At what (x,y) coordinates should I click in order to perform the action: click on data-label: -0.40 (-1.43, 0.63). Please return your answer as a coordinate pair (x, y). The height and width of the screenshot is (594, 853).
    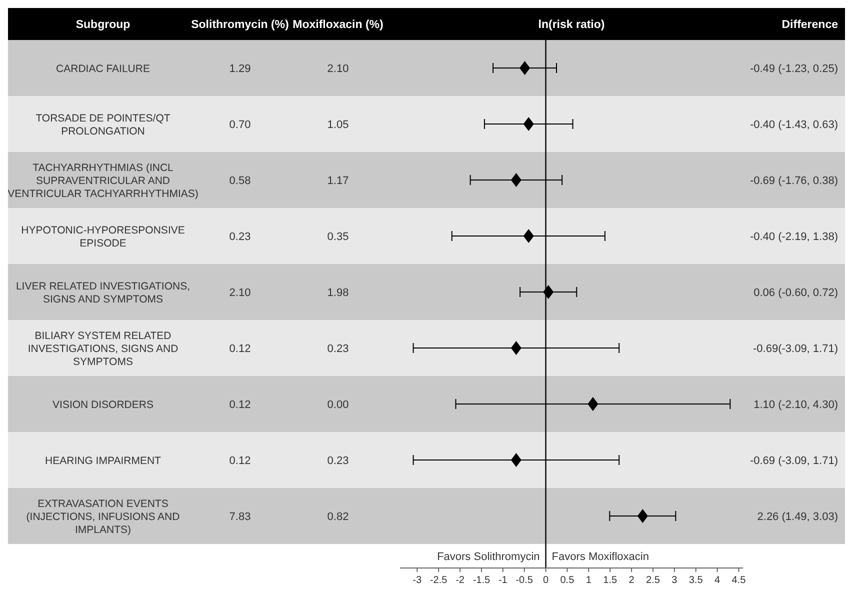
    Looking at the image, I should click on (794, 125).